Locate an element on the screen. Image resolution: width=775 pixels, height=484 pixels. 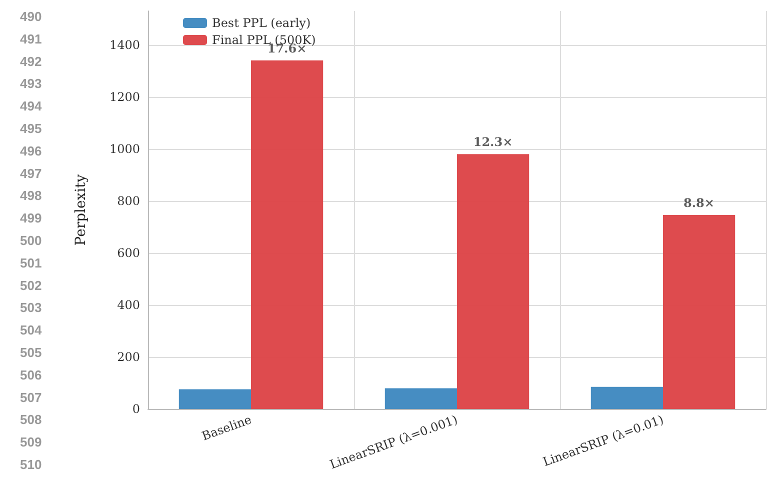
text: 500 is located at coordinates (31, 240).